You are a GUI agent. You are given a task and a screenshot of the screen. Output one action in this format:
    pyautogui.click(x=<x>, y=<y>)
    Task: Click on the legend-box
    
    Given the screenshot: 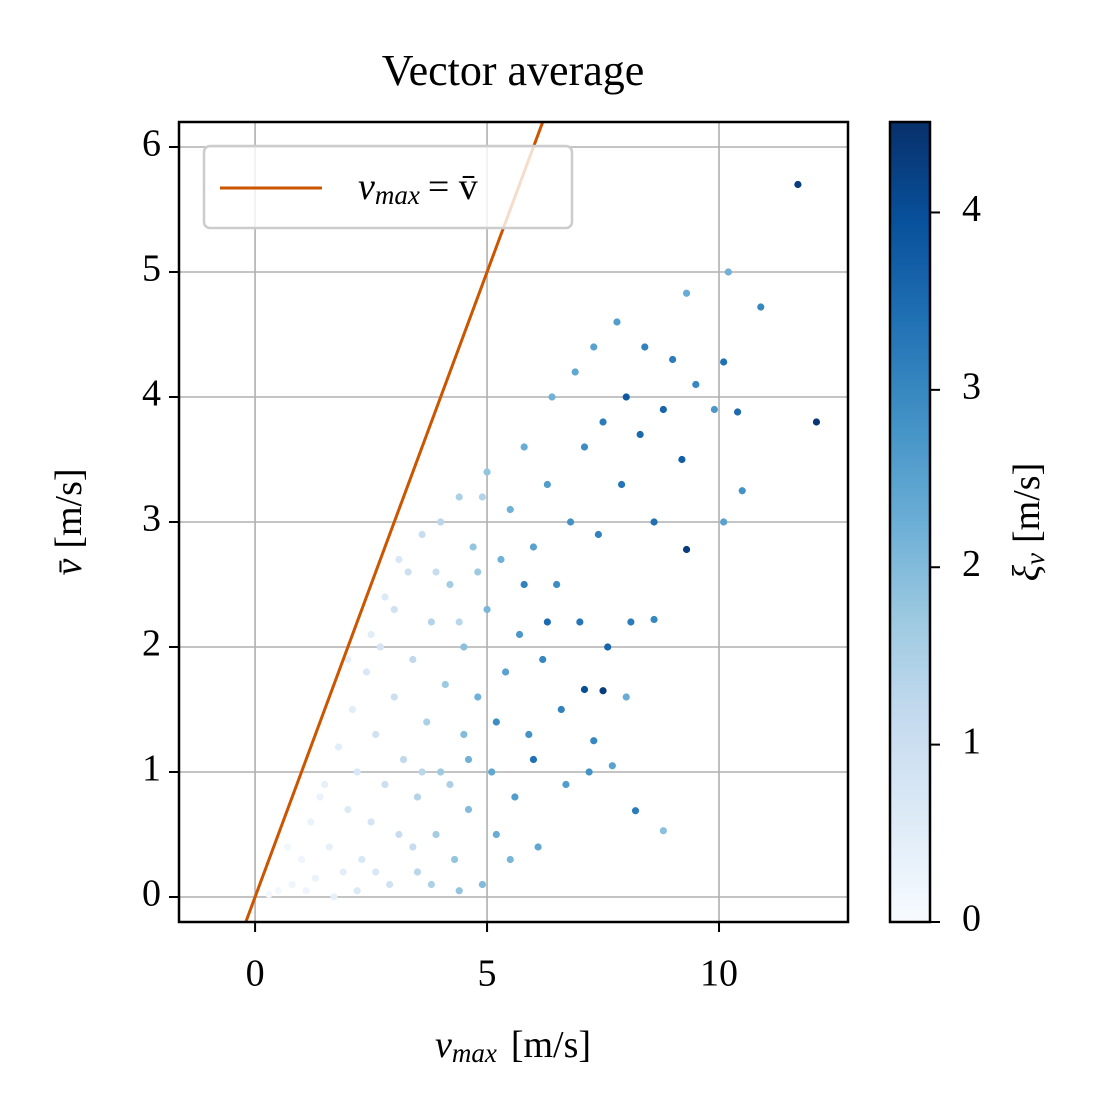 What is the action you would take?
    pyautogui.click(x=388, y=187)
    